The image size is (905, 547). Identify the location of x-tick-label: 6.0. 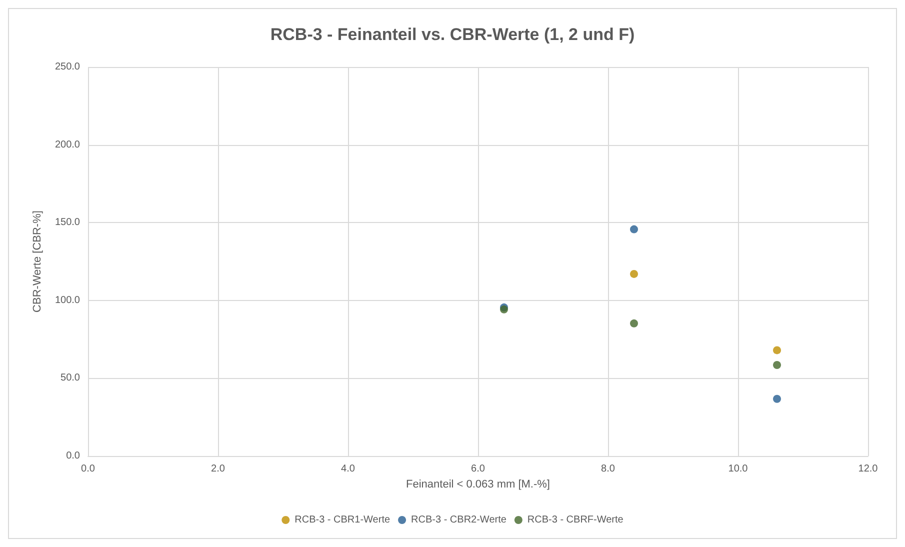
(478, 469).